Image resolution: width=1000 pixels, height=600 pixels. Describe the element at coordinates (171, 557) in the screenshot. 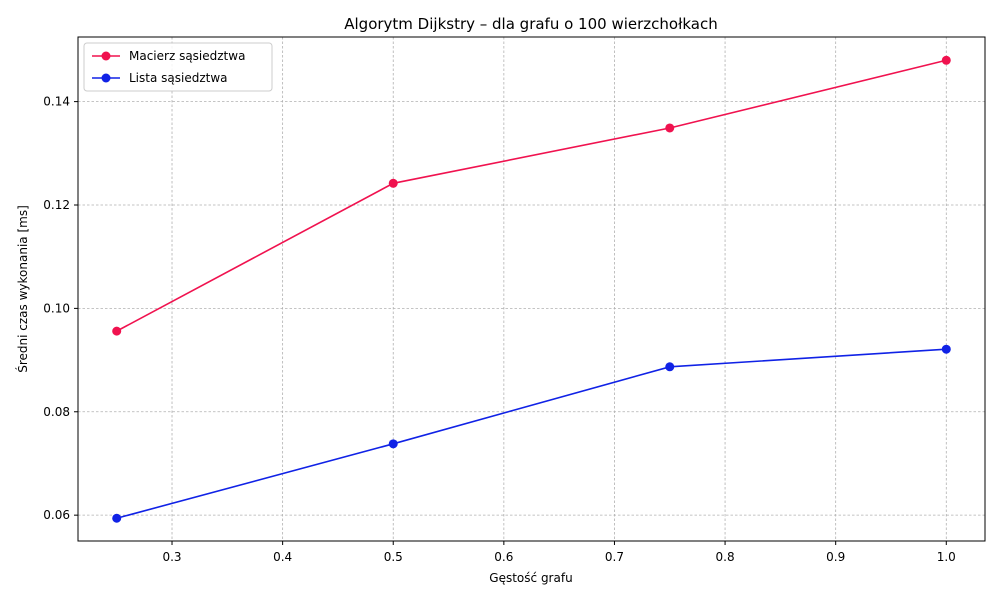

I see `x-tick-label-0.3: 0.3` at that location.